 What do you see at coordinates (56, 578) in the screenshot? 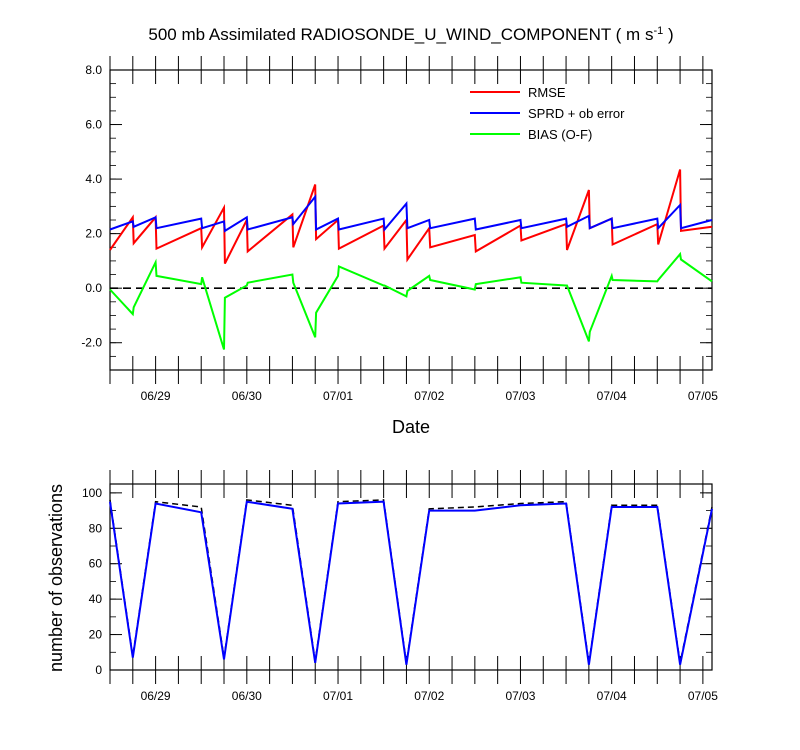
I see `y-axis-label: number of observations` at bounding box center [56, 578].